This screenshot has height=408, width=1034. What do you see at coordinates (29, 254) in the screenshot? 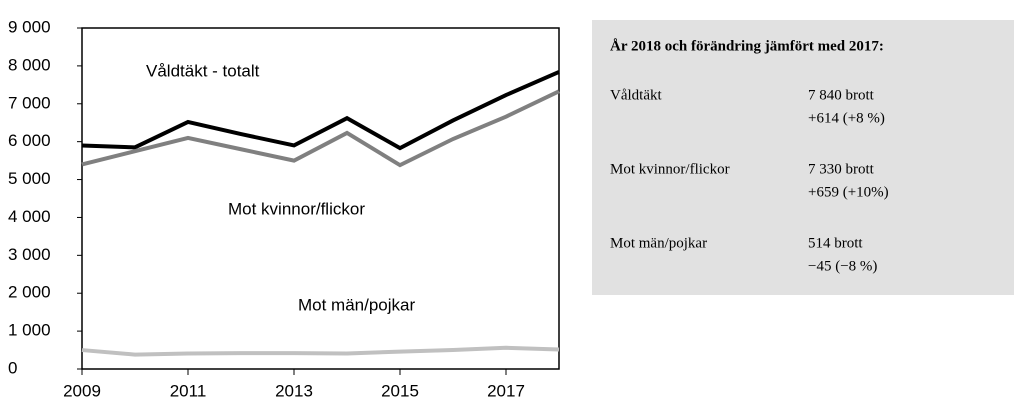
I see `y-tick-label: 3 000` at bounding box center [29, 254].